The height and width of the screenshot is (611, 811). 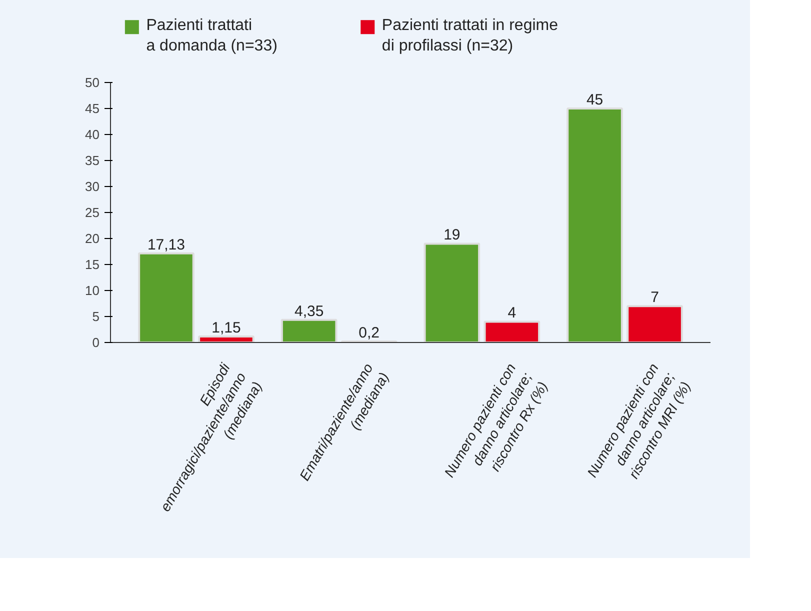 I want to click on y-tick-label: 35, so click(x=92, y=160).